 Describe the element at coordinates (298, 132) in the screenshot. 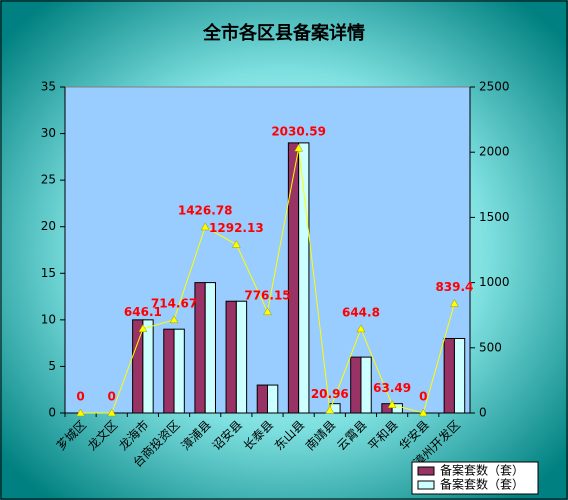

I see `data-label: 2030.59` at that location.